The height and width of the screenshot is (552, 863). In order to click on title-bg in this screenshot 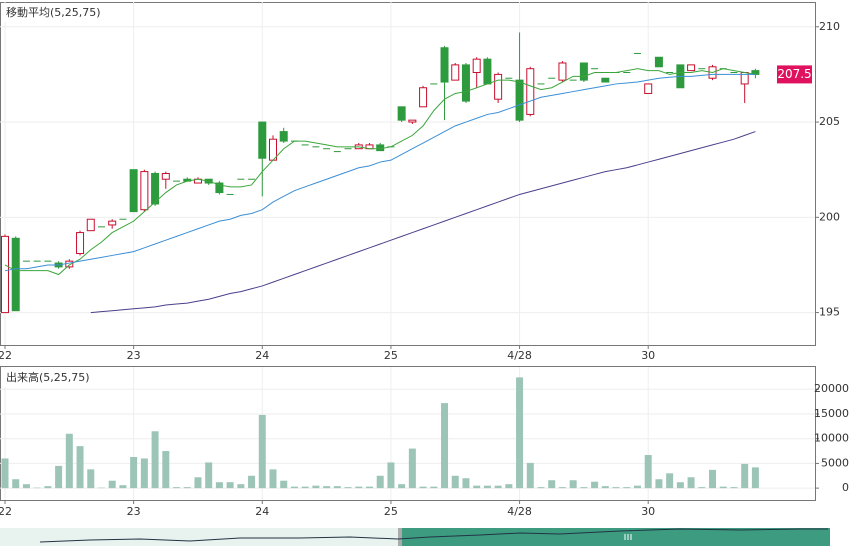, I will do `click(68, 13)`.